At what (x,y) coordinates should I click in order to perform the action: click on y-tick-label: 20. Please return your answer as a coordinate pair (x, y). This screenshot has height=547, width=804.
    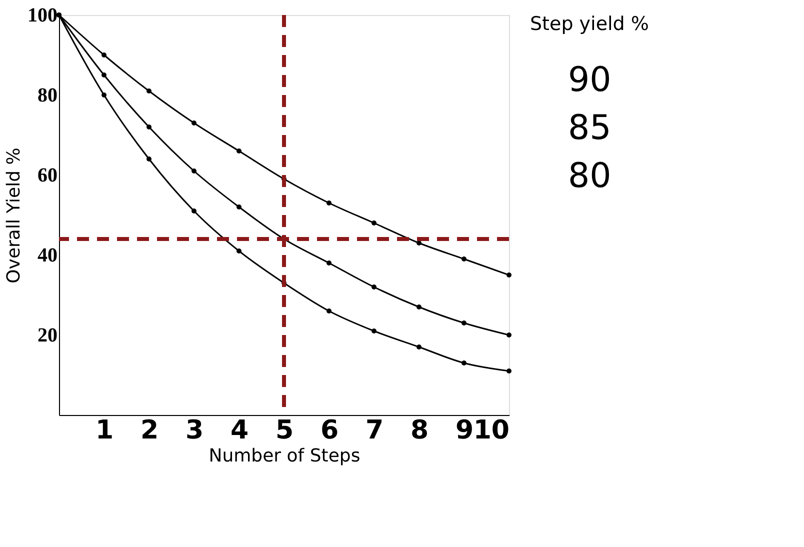
    Looking at the image, I should click on (48, 335).